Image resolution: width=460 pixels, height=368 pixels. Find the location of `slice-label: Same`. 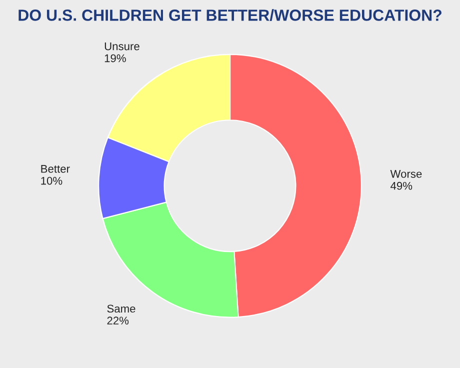

slice-label: Same is located at coordinates (121, 308).